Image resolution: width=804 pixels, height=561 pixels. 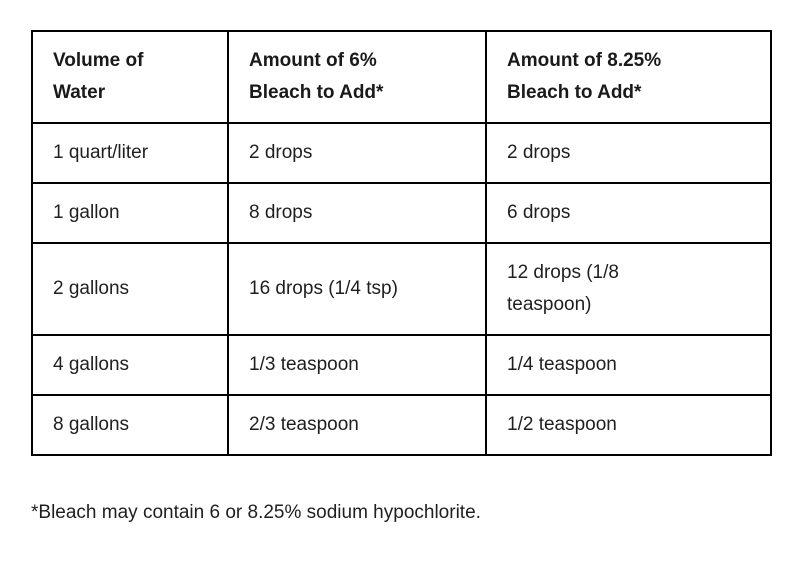 I want to click on table-row: 4 gallons 1/3 teaspoon 1/4 teaspoon, so click(x=401, y=365).